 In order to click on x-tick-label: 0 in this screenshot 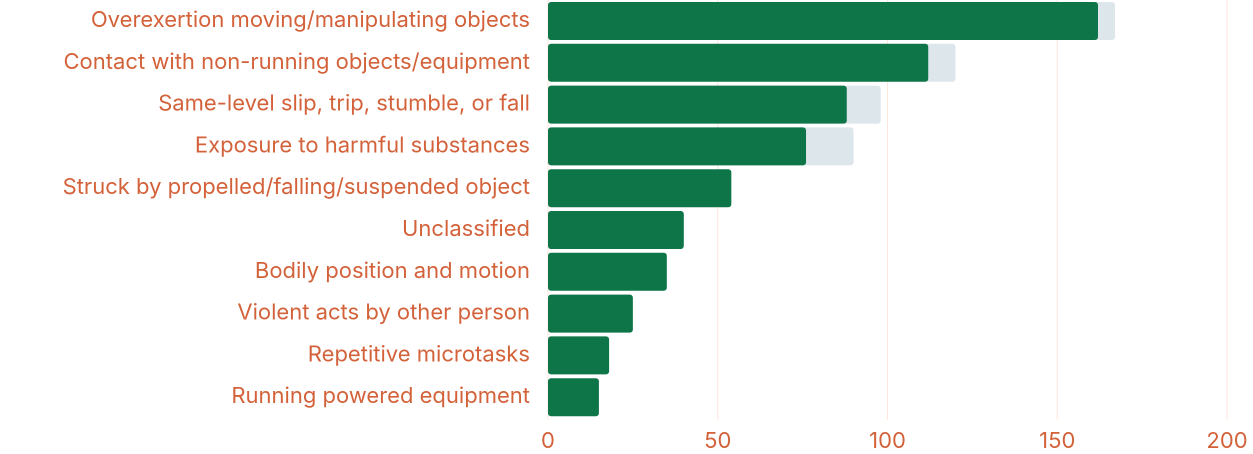, I will do `click(548, 441)`.